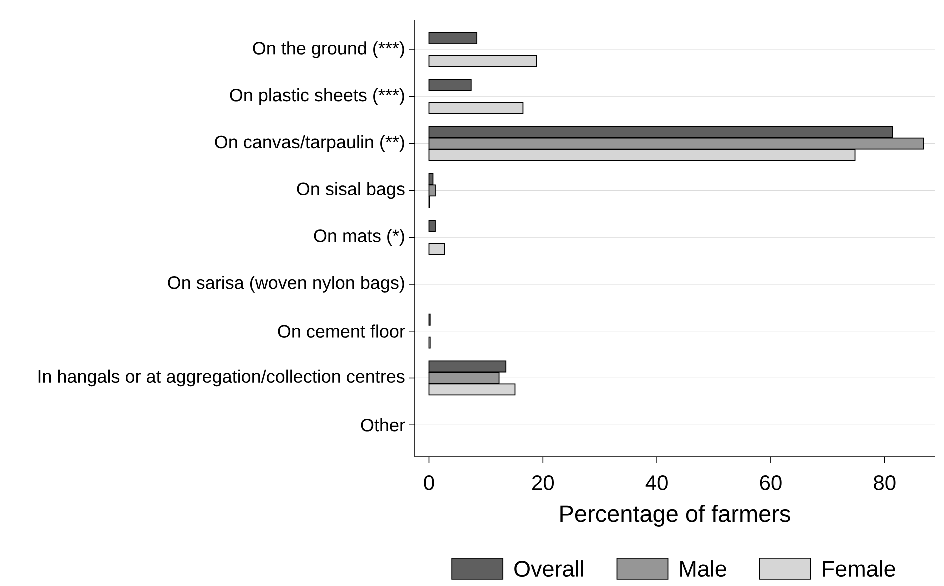 Image resolution: width=944 pixels, height=586 pixels. What do you see at coordinates (317, 97) in the screenshot?
I see `y-tick-label: On plastic sheets (***)` at bounding box center [317, 97].